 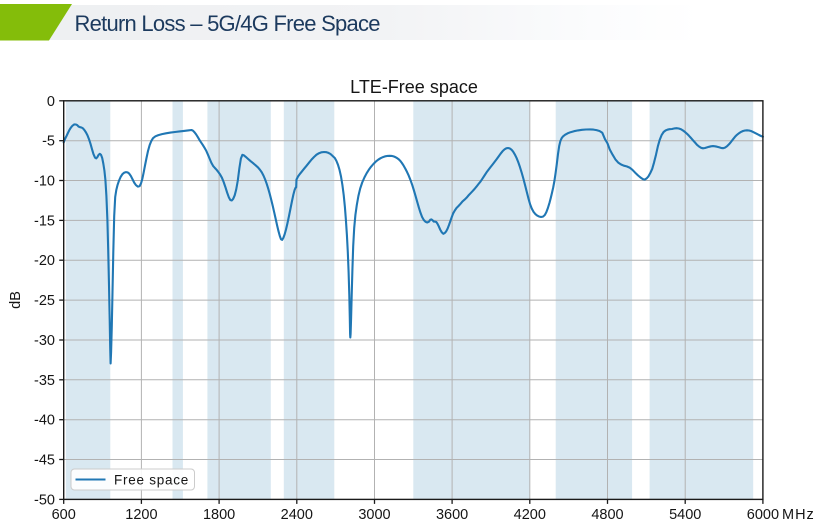 I want to click on svg-text: 5400, so click(x=685, y=515).